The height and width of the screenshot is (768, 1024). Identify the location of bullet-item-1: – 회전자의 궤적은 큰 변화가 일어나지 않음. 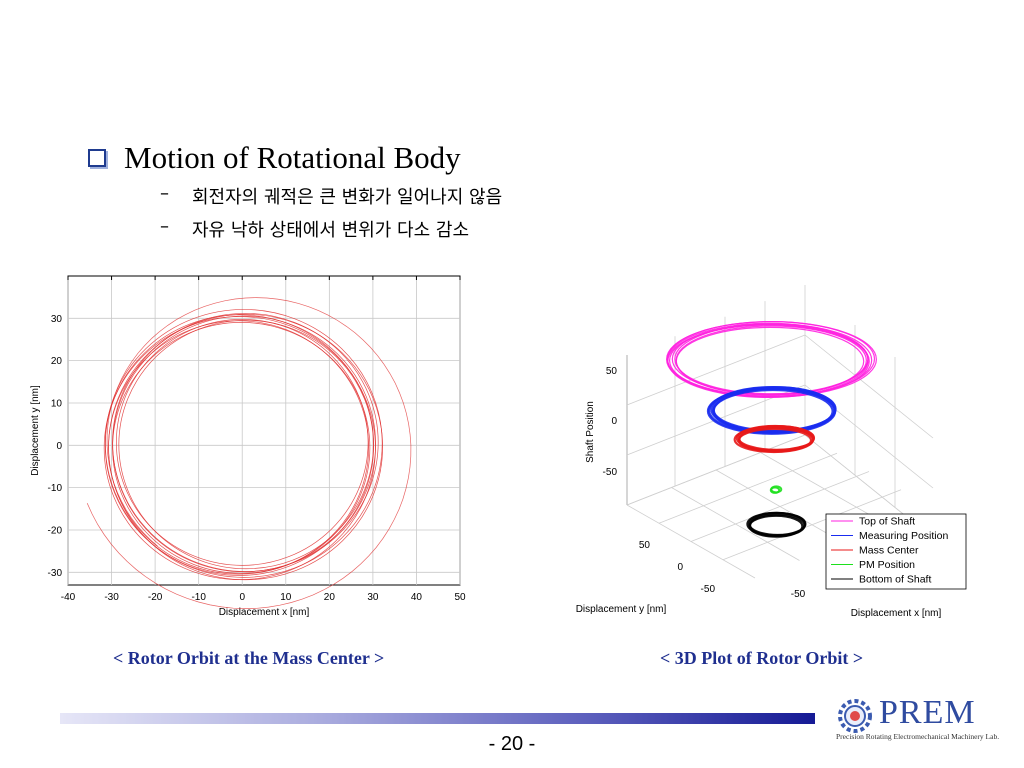
(331, 196).